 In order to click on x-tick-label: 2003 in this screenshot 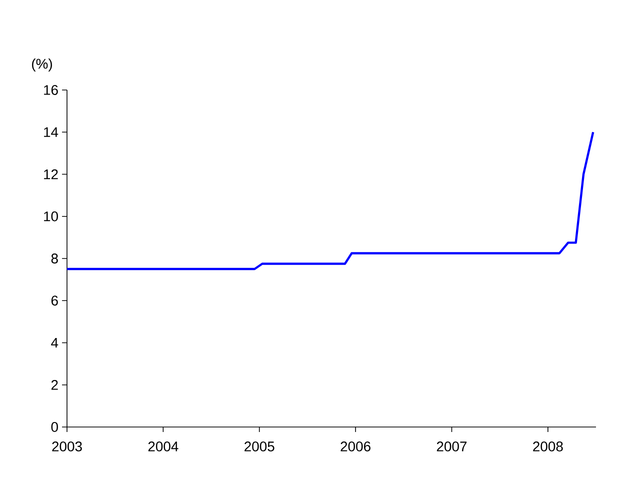, I will do `click(67, 447)`.